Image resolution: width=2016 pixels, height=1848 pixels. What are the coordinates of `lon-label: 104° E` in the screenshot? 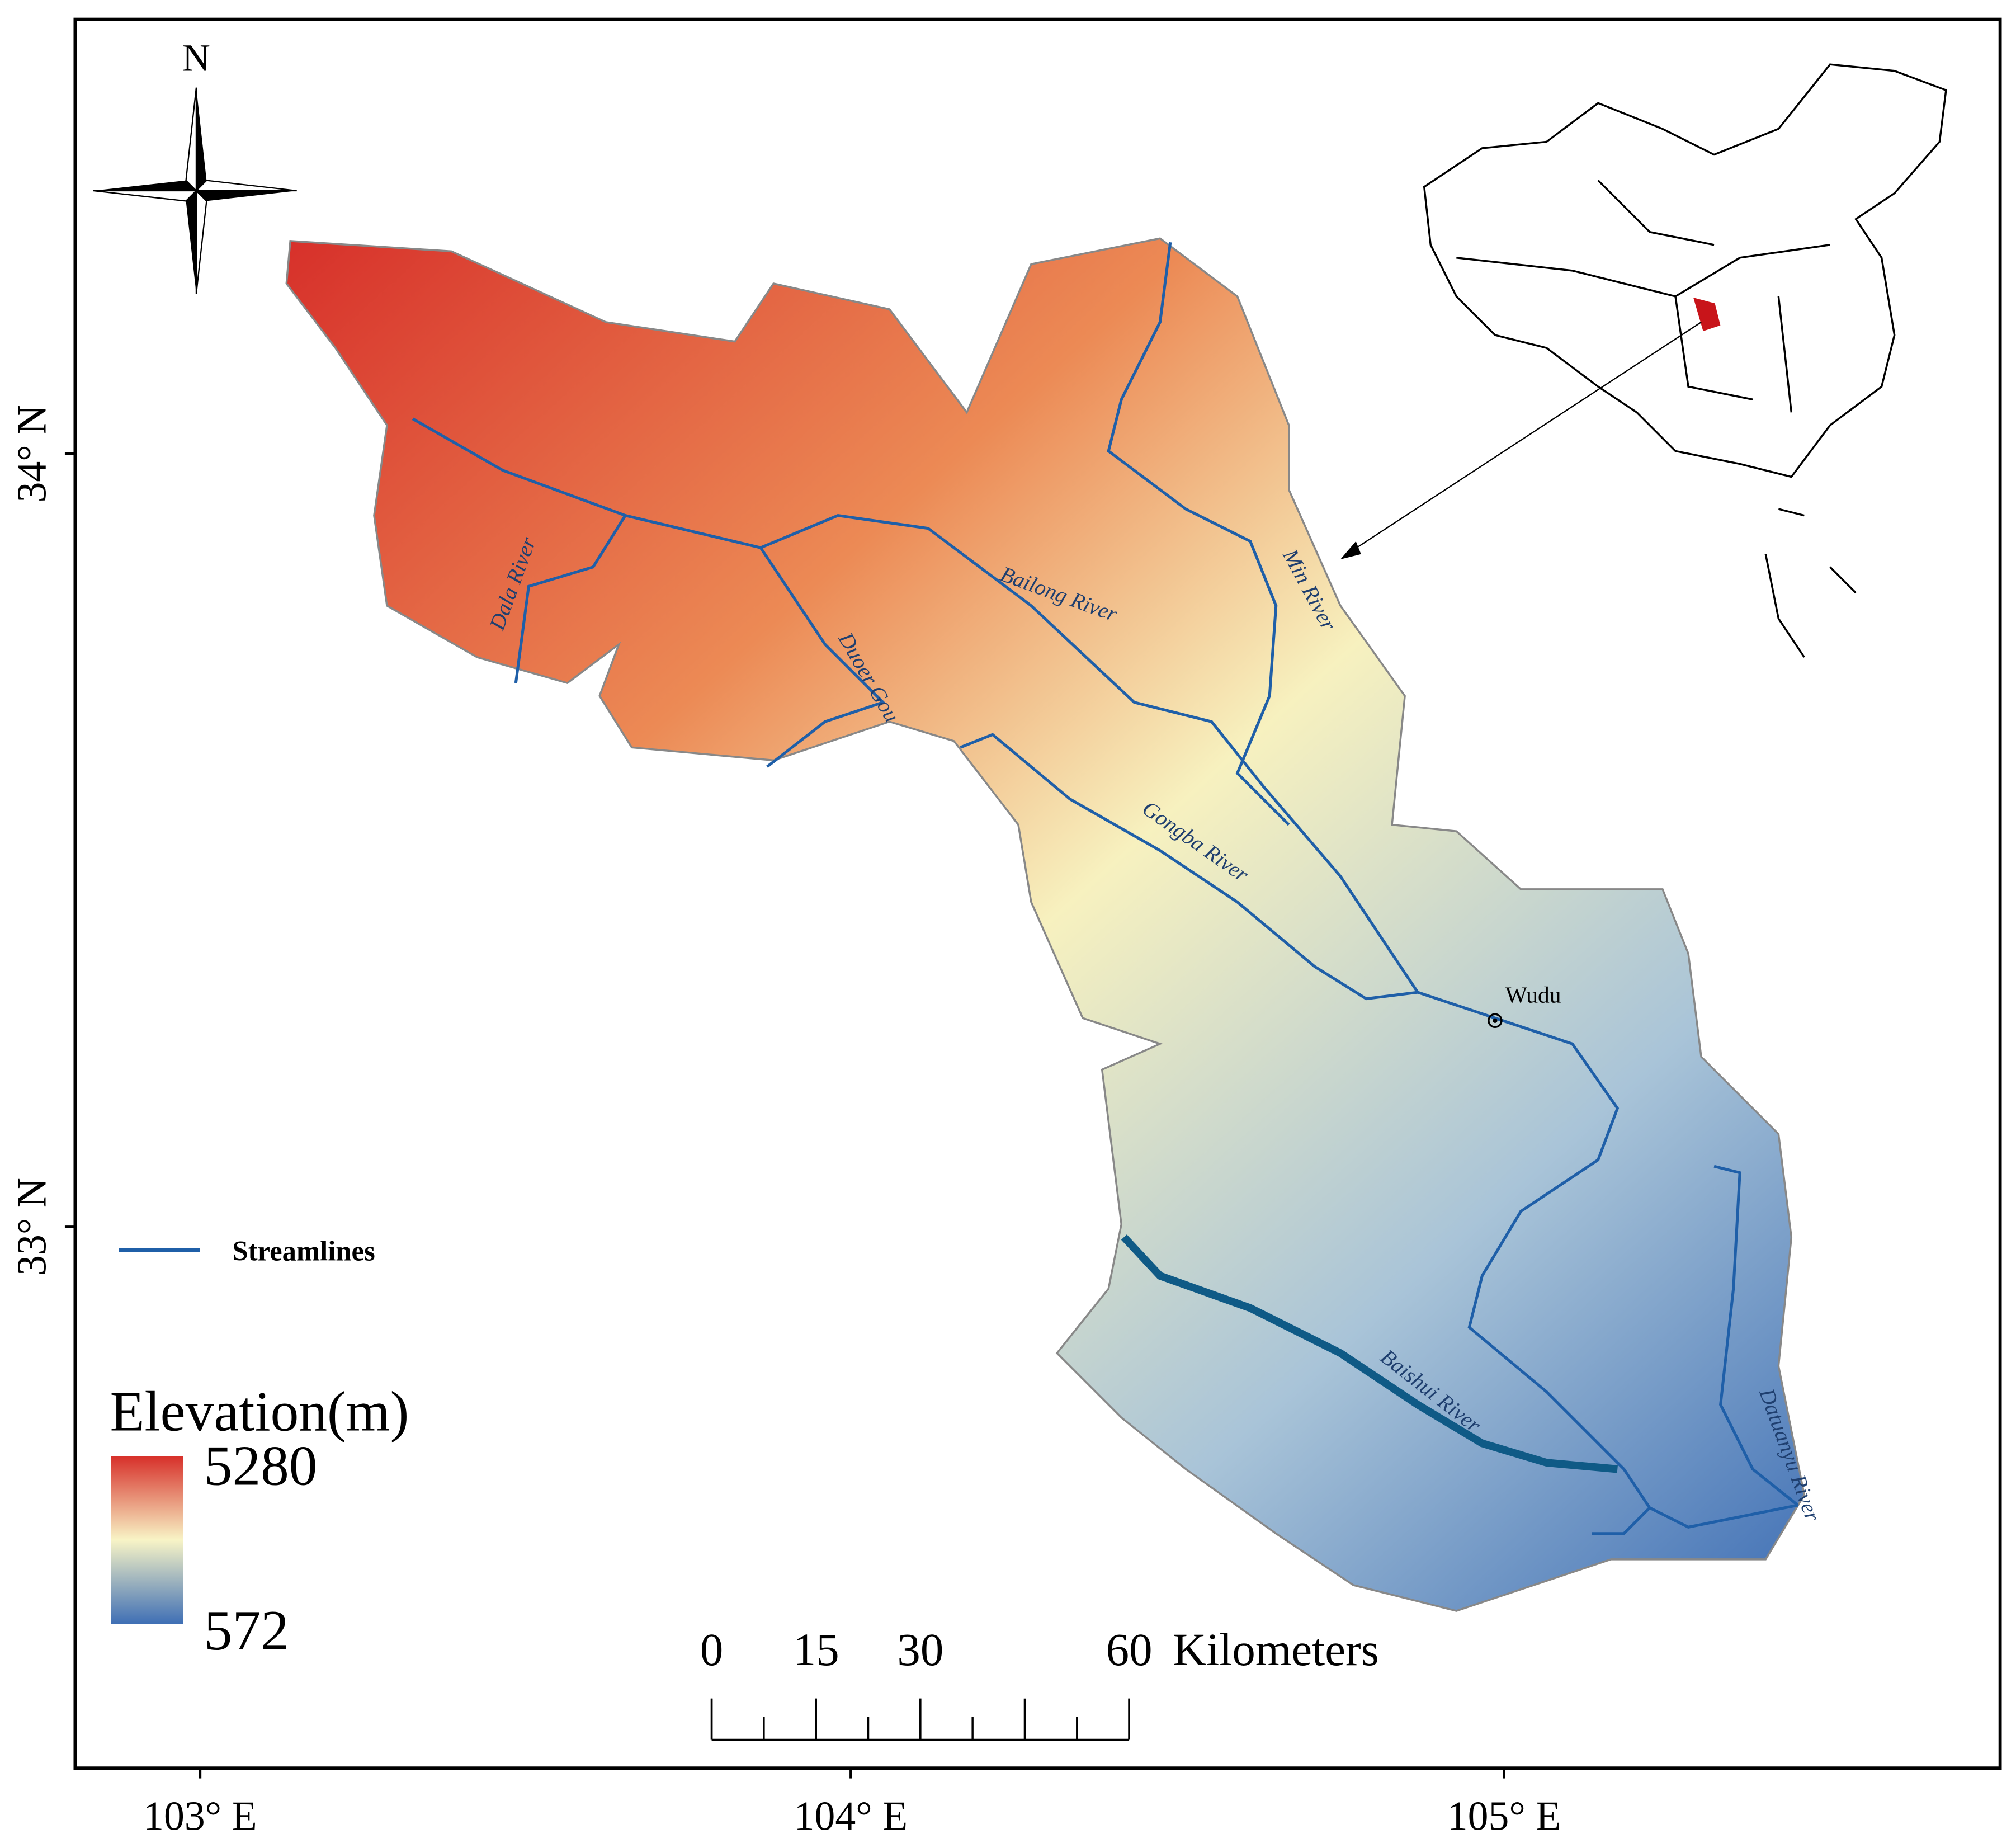 It's located at (851, 1816).